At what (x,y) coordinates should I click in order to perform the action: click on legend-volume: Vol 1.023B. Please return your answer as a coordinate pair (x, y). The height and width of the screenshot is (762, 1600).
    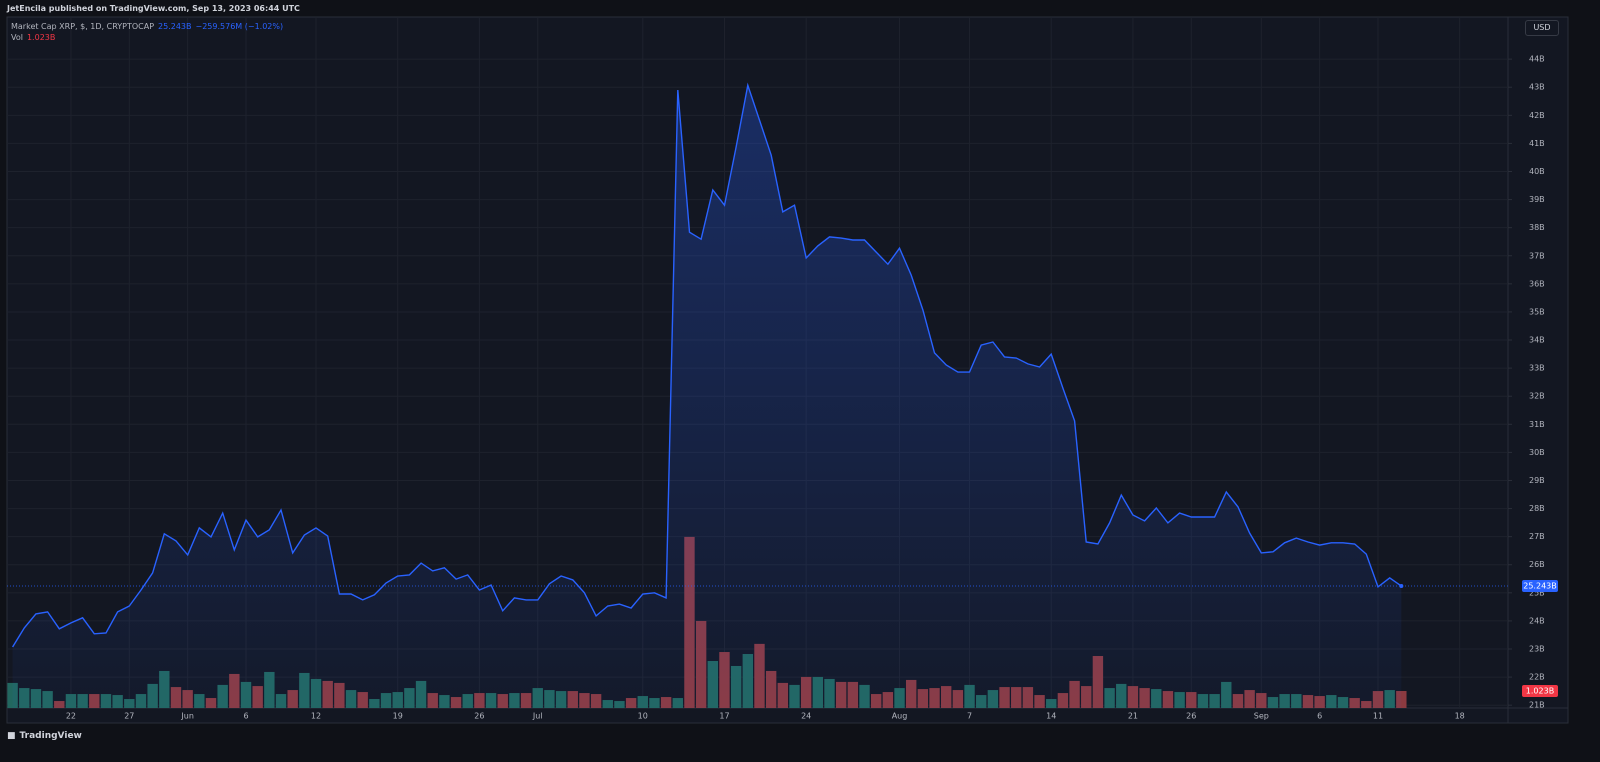
    Looking at the image, I should click on (147, 37).